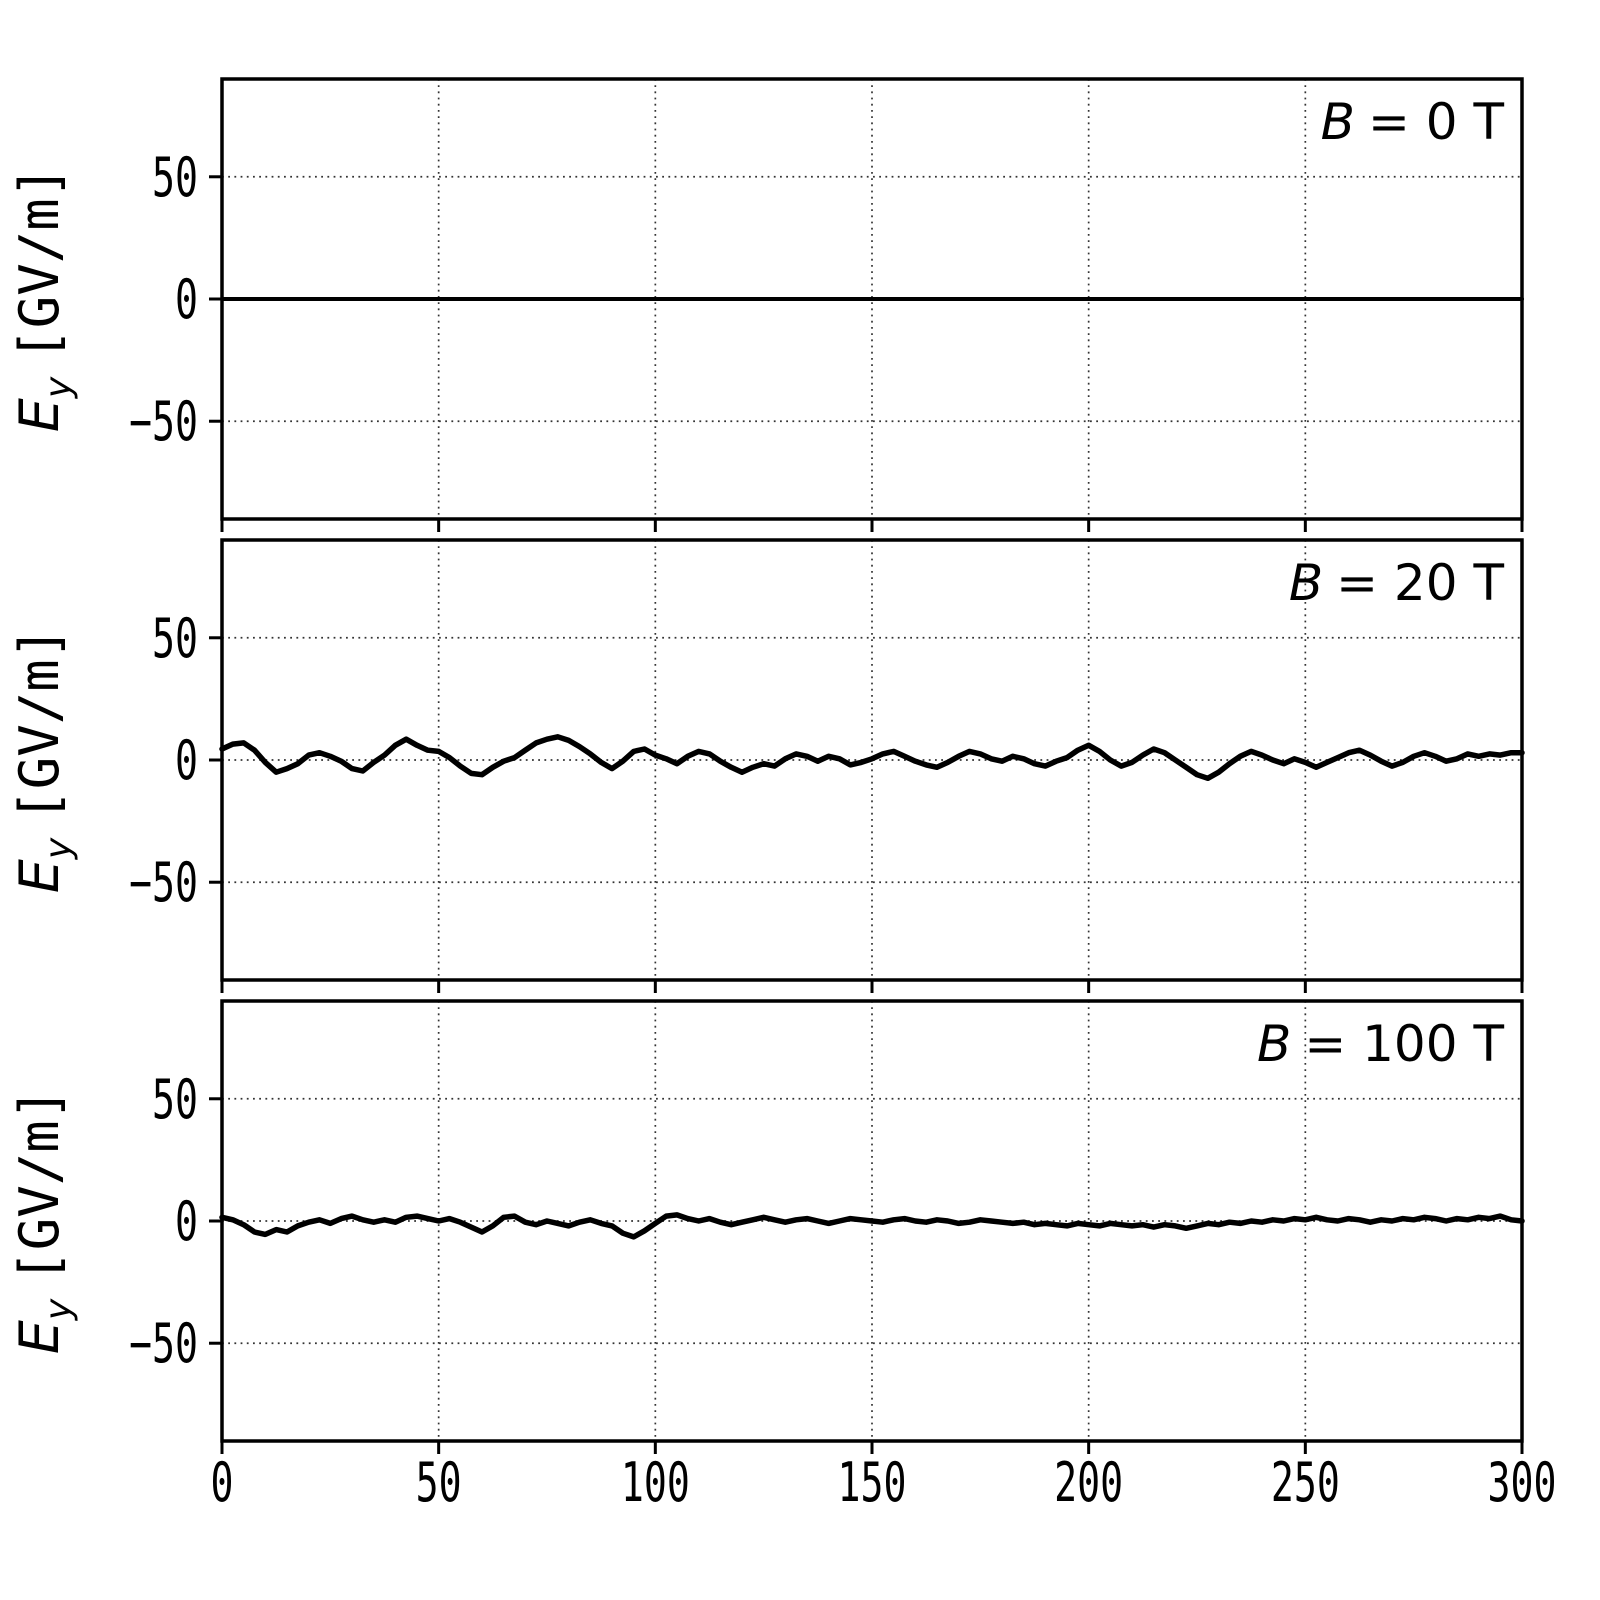  Describe the element at coordinates (222, 1482) in the screenshot. I see `x-tick-label: 0` at that location.